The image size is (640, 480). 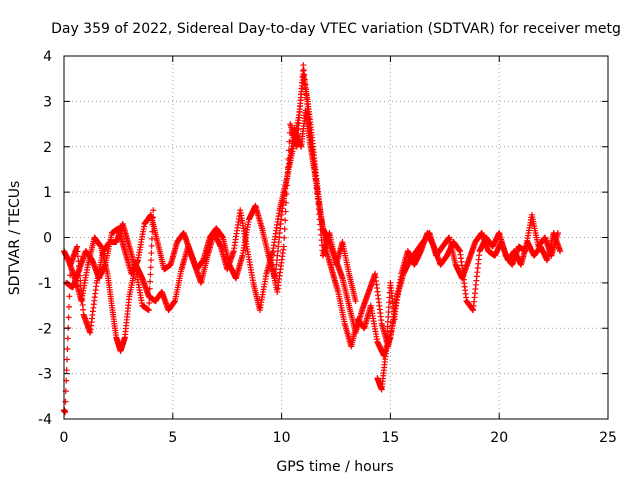 I want to click on y-tick-label: 3, so click(x=47, y=102).